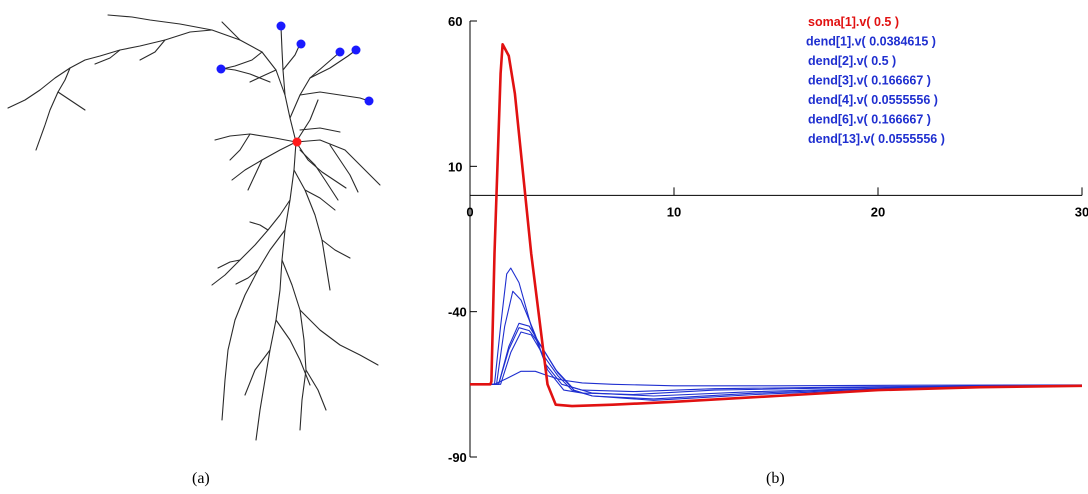 The image size is (1088, 494). Describe the element at coordinates (878, 211) in the screenshot. I see `x-tick-label: 20` at that location.